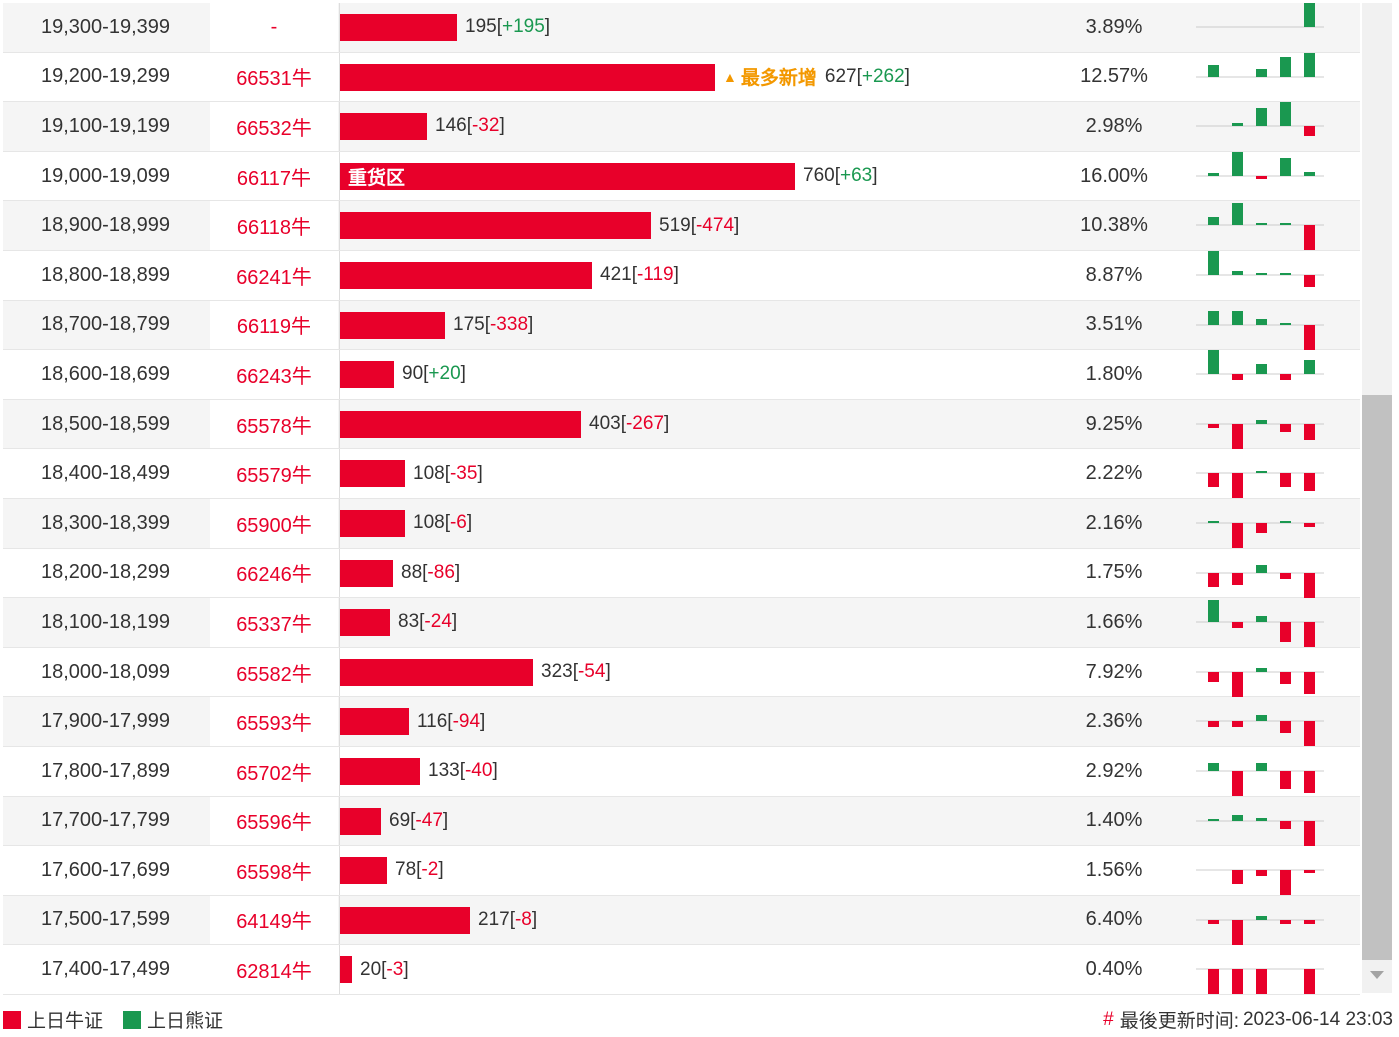 This screenshot has height=1037, width=1399. Describe the element at coordinates (274, 424) in the screenshot. I see `cbbc-code-link: 65578牛` at that location.